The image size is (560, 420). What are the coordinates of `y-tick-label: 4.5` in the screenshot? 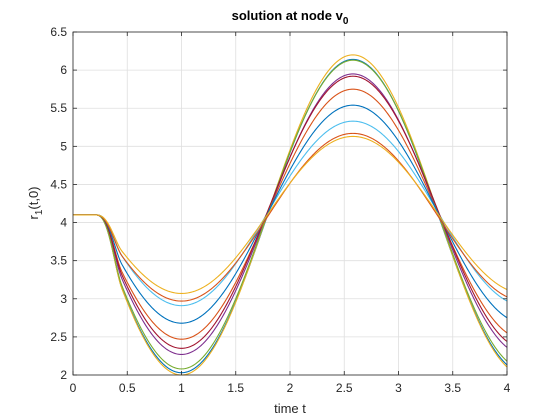 It's located at (58, 184).